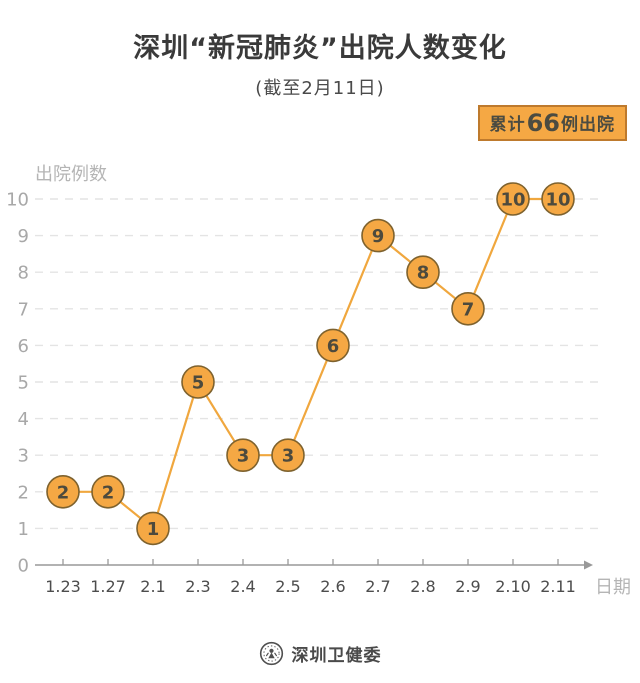  What do you see at coordinates (23, 566) in the screenshot?
I see `y-tick-label: 0` at bounding box center [23, 566].